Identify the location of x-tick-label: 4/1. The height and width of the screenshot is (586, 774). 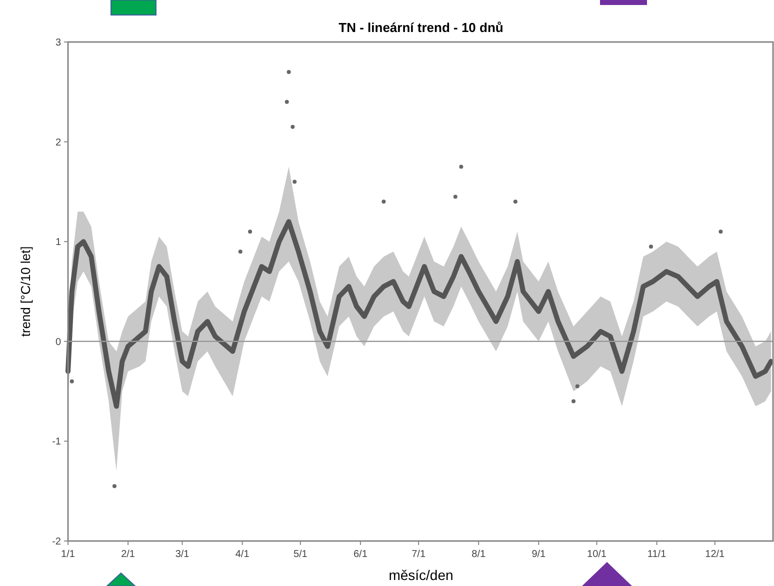
(242, 554).